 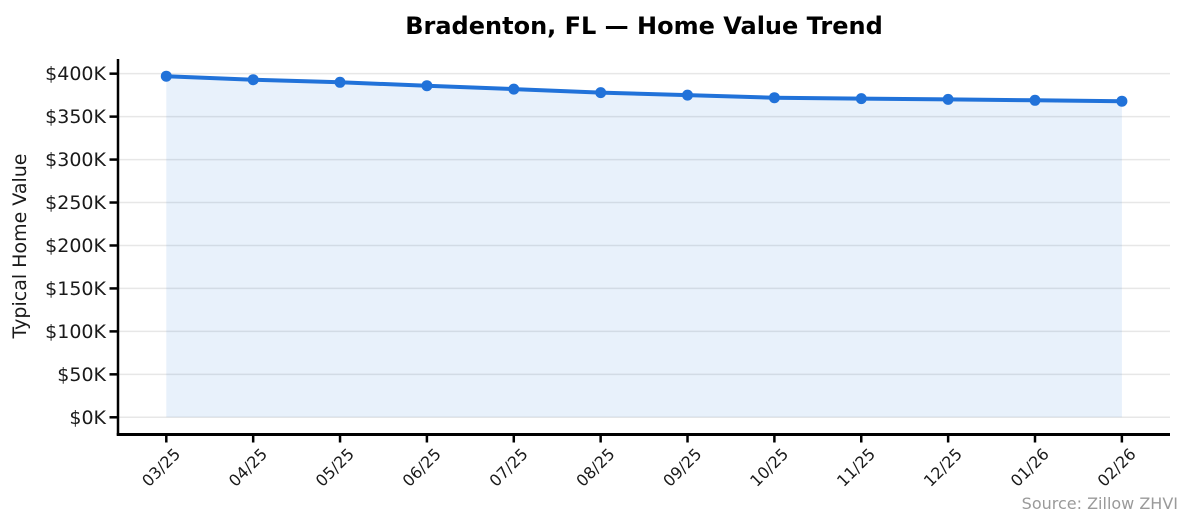 What do you see at coordinates (335, 467) in the screenshot?
I see `x-tick-label: 05/25` at bounding box center [335, 467].